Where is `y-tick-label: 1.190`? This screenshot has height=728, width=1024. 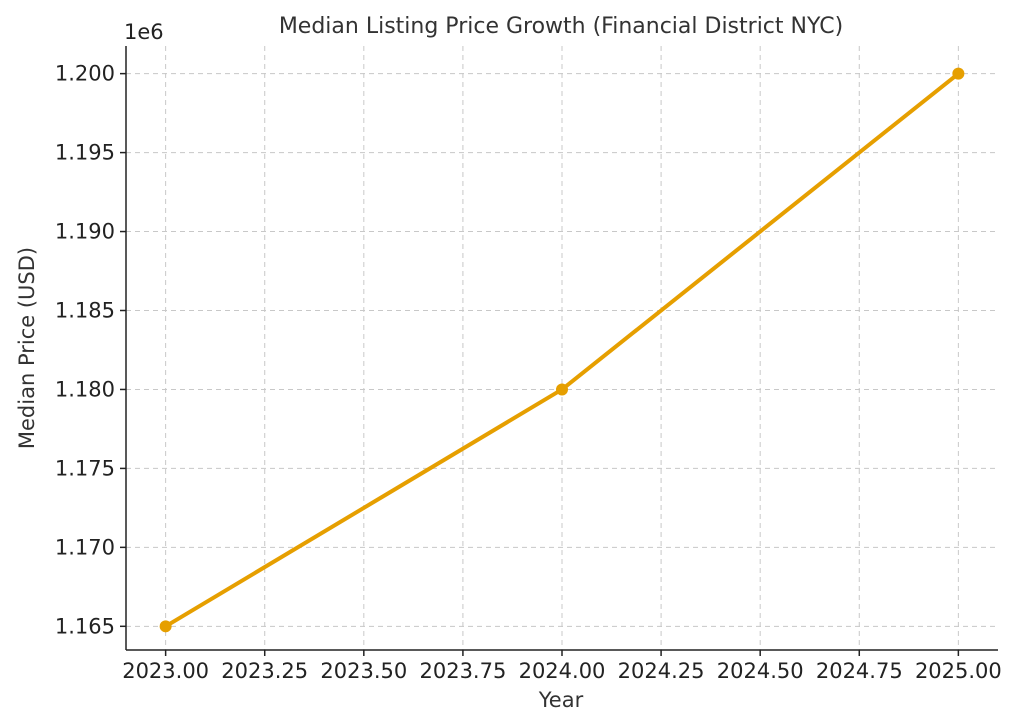
y-tick-label: 1.190 is located at coordinates (85, 232).